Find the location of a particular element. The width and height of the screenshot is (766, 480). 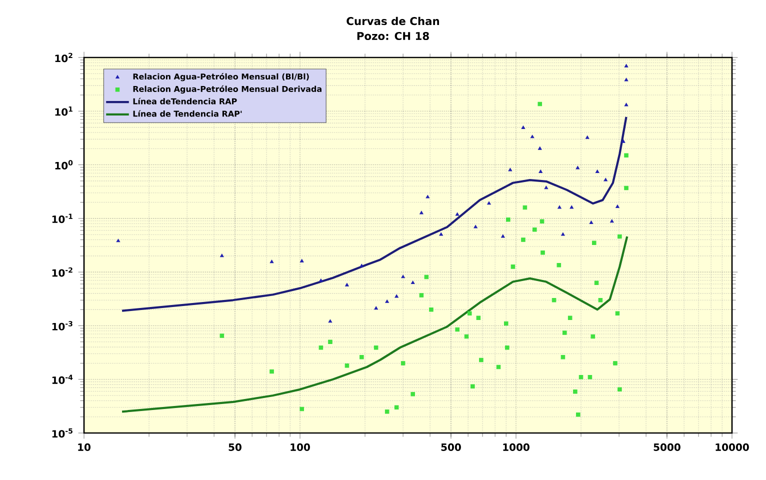

x-tick-label: 1000 is located at coordinates (516, 447).